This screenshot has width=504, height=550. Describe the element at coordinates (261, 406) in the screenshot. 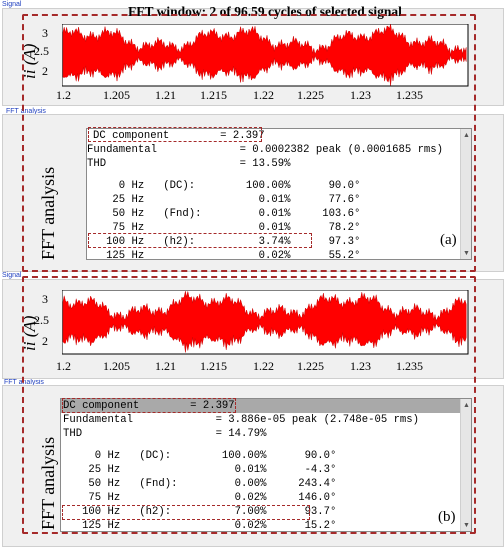

I see `selected-line-highlight` at that location.